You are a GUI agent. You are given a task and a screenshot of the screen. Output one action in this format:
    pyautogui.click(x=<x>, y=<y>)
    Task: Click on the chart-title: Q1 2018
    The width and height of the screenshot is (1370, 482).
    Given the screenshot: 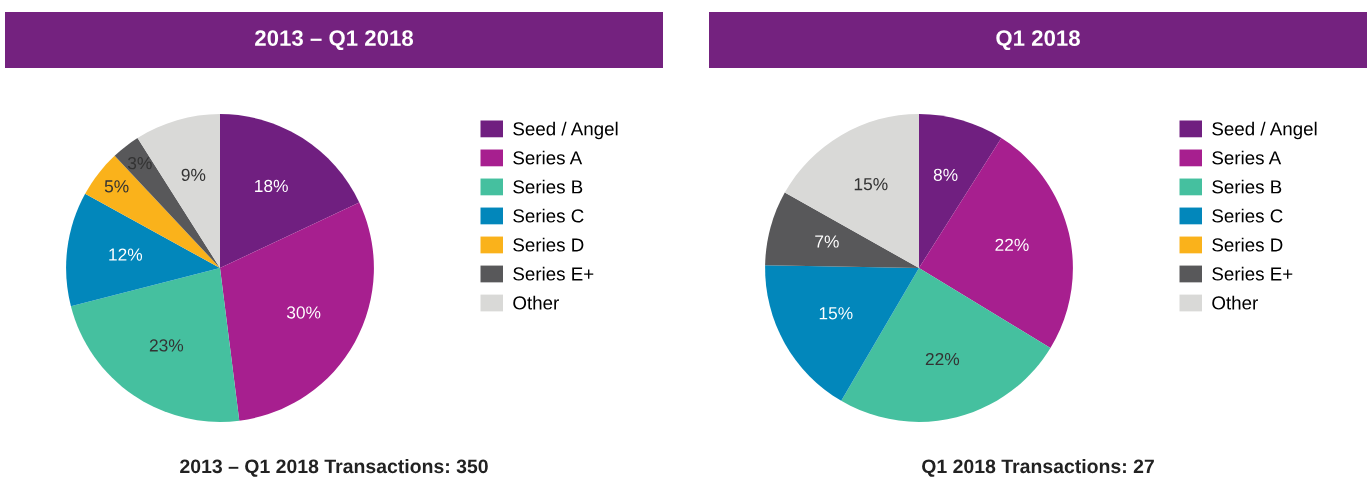 What is the action you would take?
    pyautogui.click(x=1038, y=40)
    